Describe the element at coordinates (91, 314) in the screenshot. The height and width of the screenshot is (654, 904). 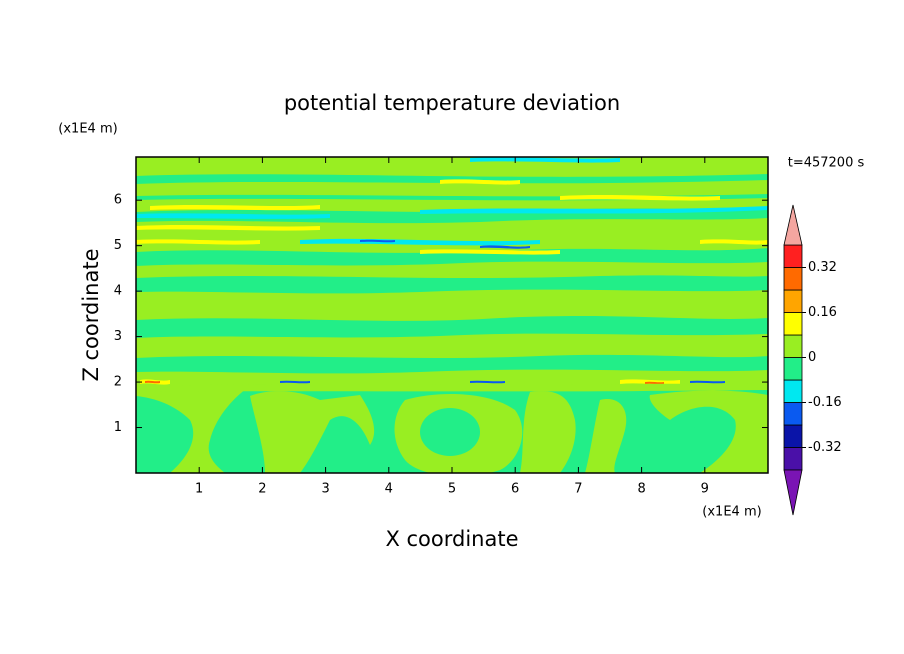
I see `y-axis-label: Z coordinate` at that location.